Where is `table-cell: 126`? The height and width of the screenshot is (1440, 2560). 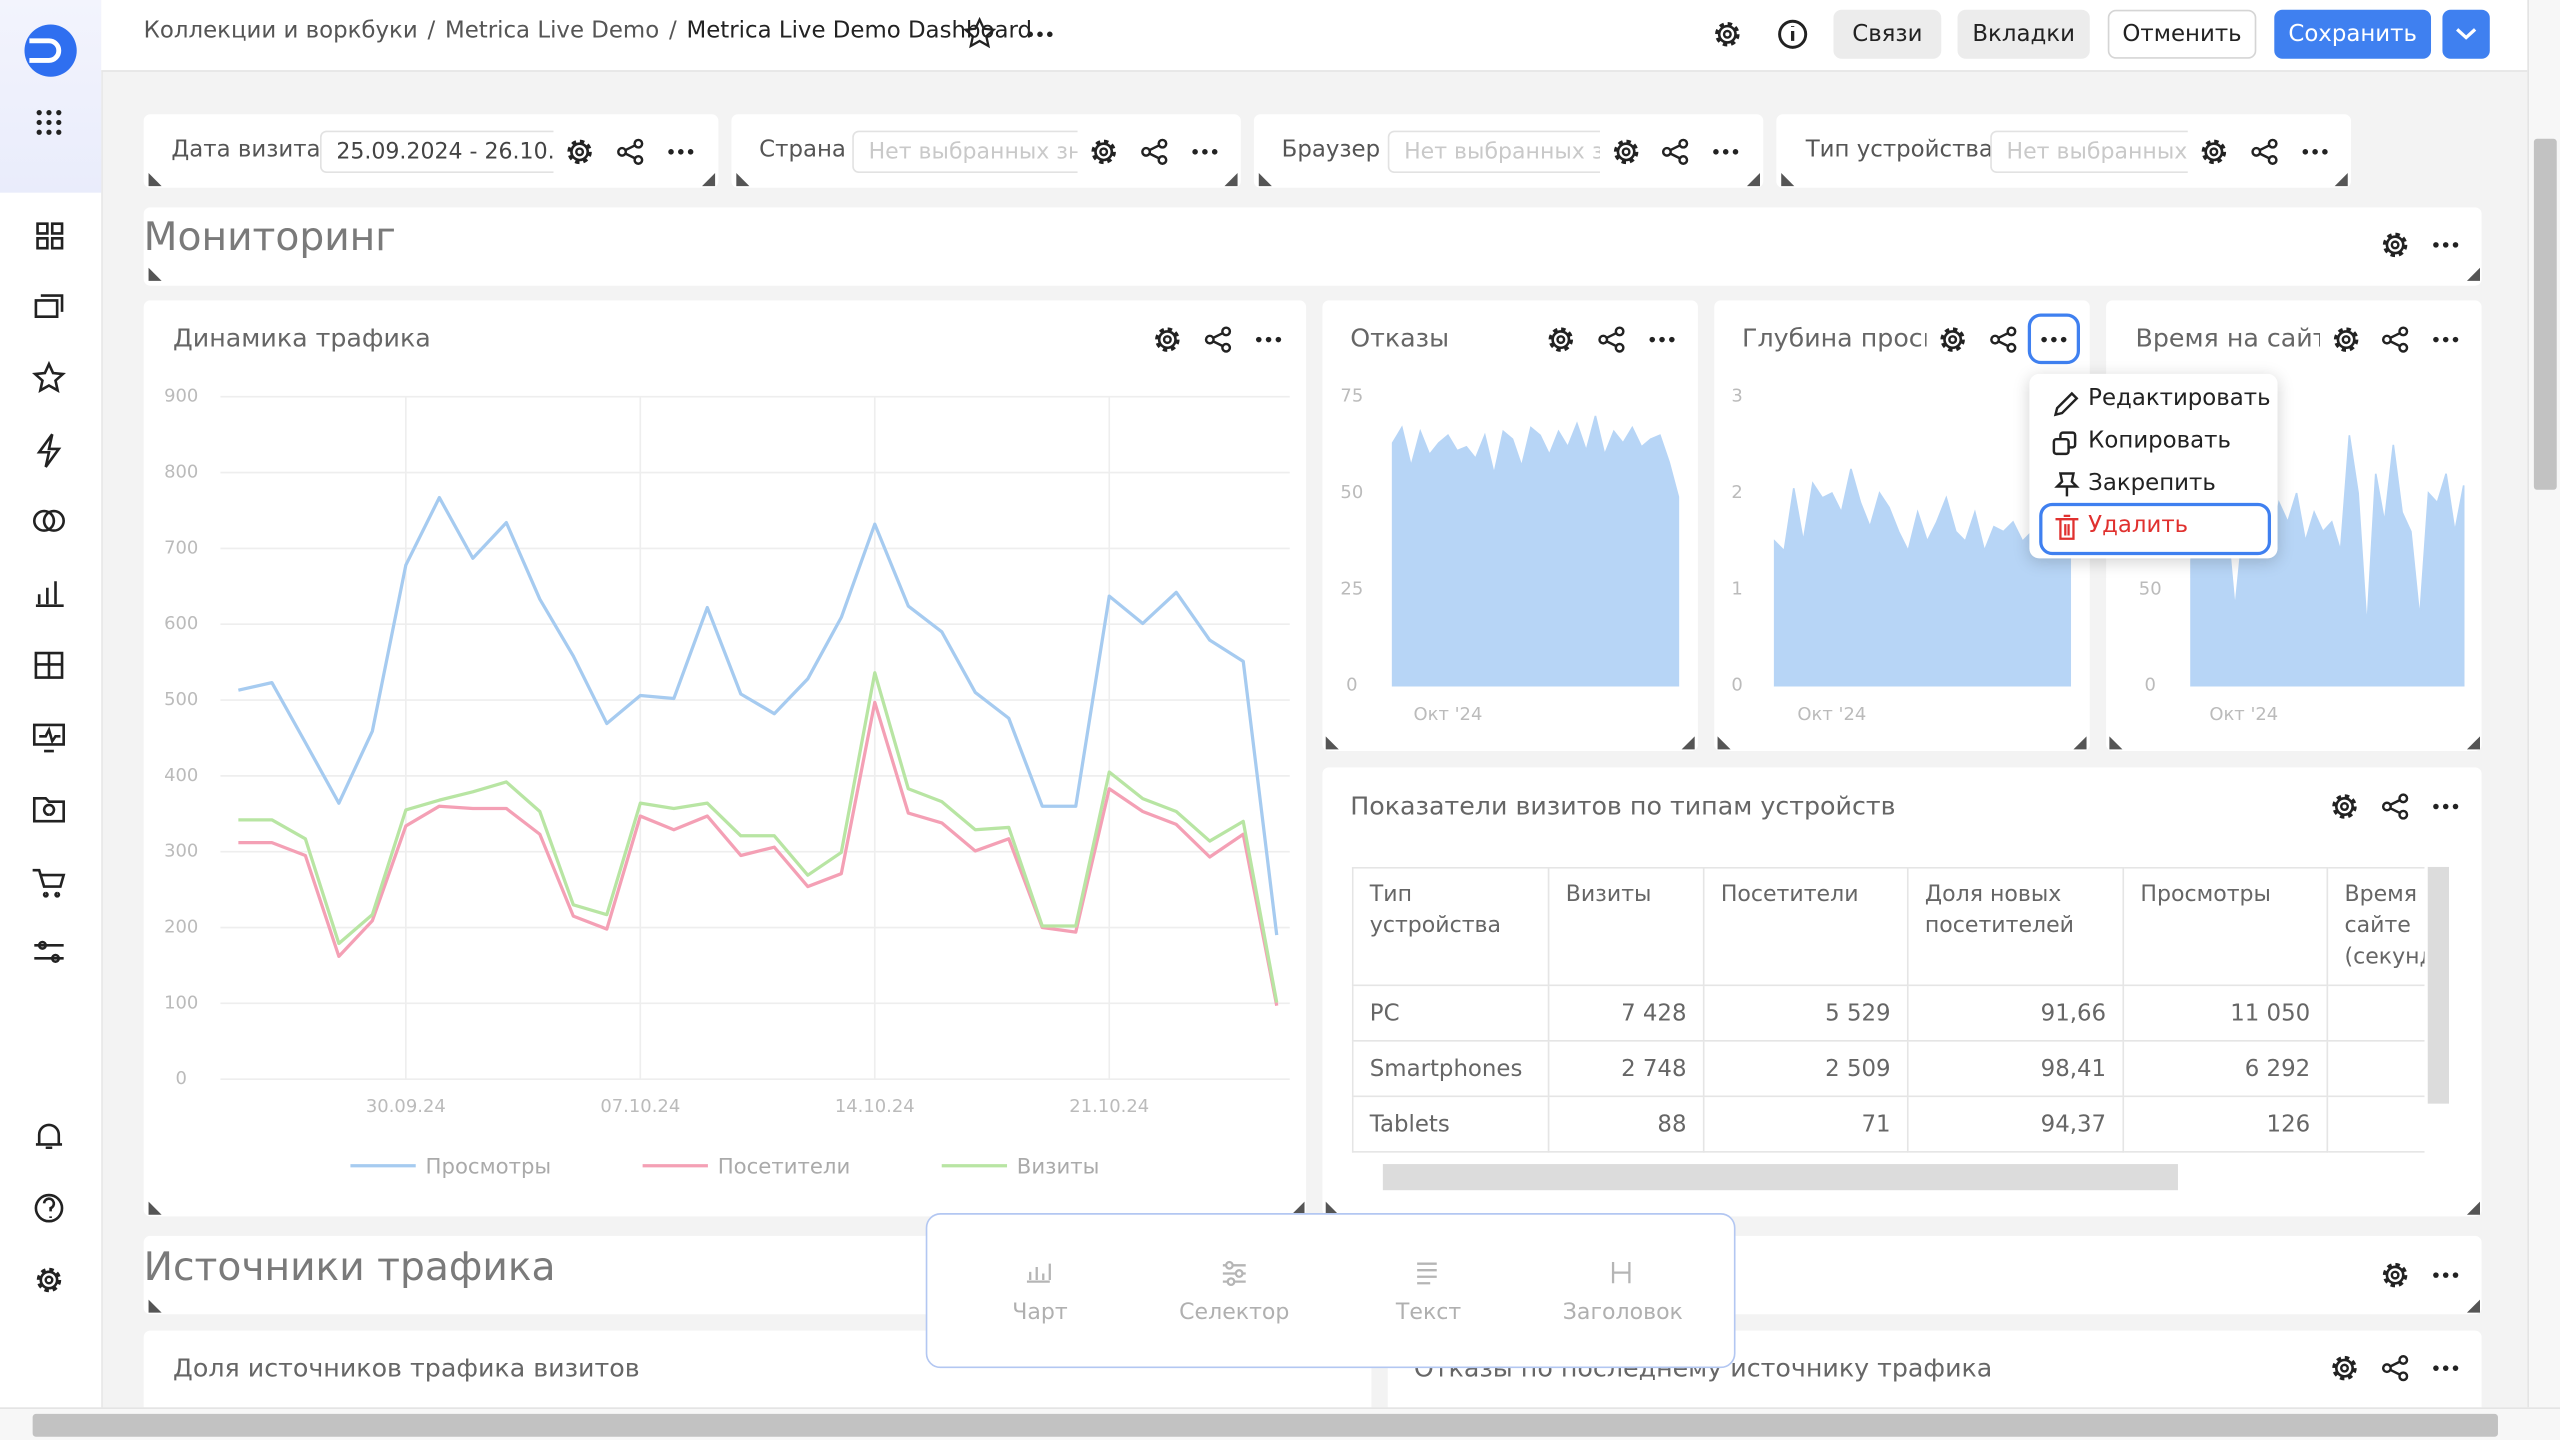
table-cell: 126 is located at coordinates (2226, 1124).